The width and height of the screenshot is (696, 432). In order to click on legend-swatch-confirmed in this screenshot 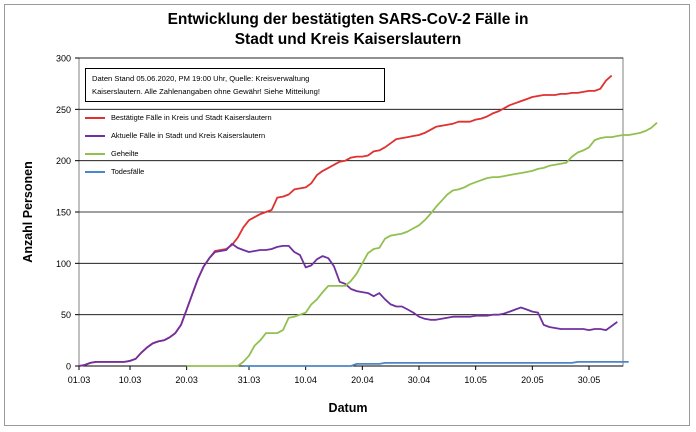, I will do `click(95, 118)`.